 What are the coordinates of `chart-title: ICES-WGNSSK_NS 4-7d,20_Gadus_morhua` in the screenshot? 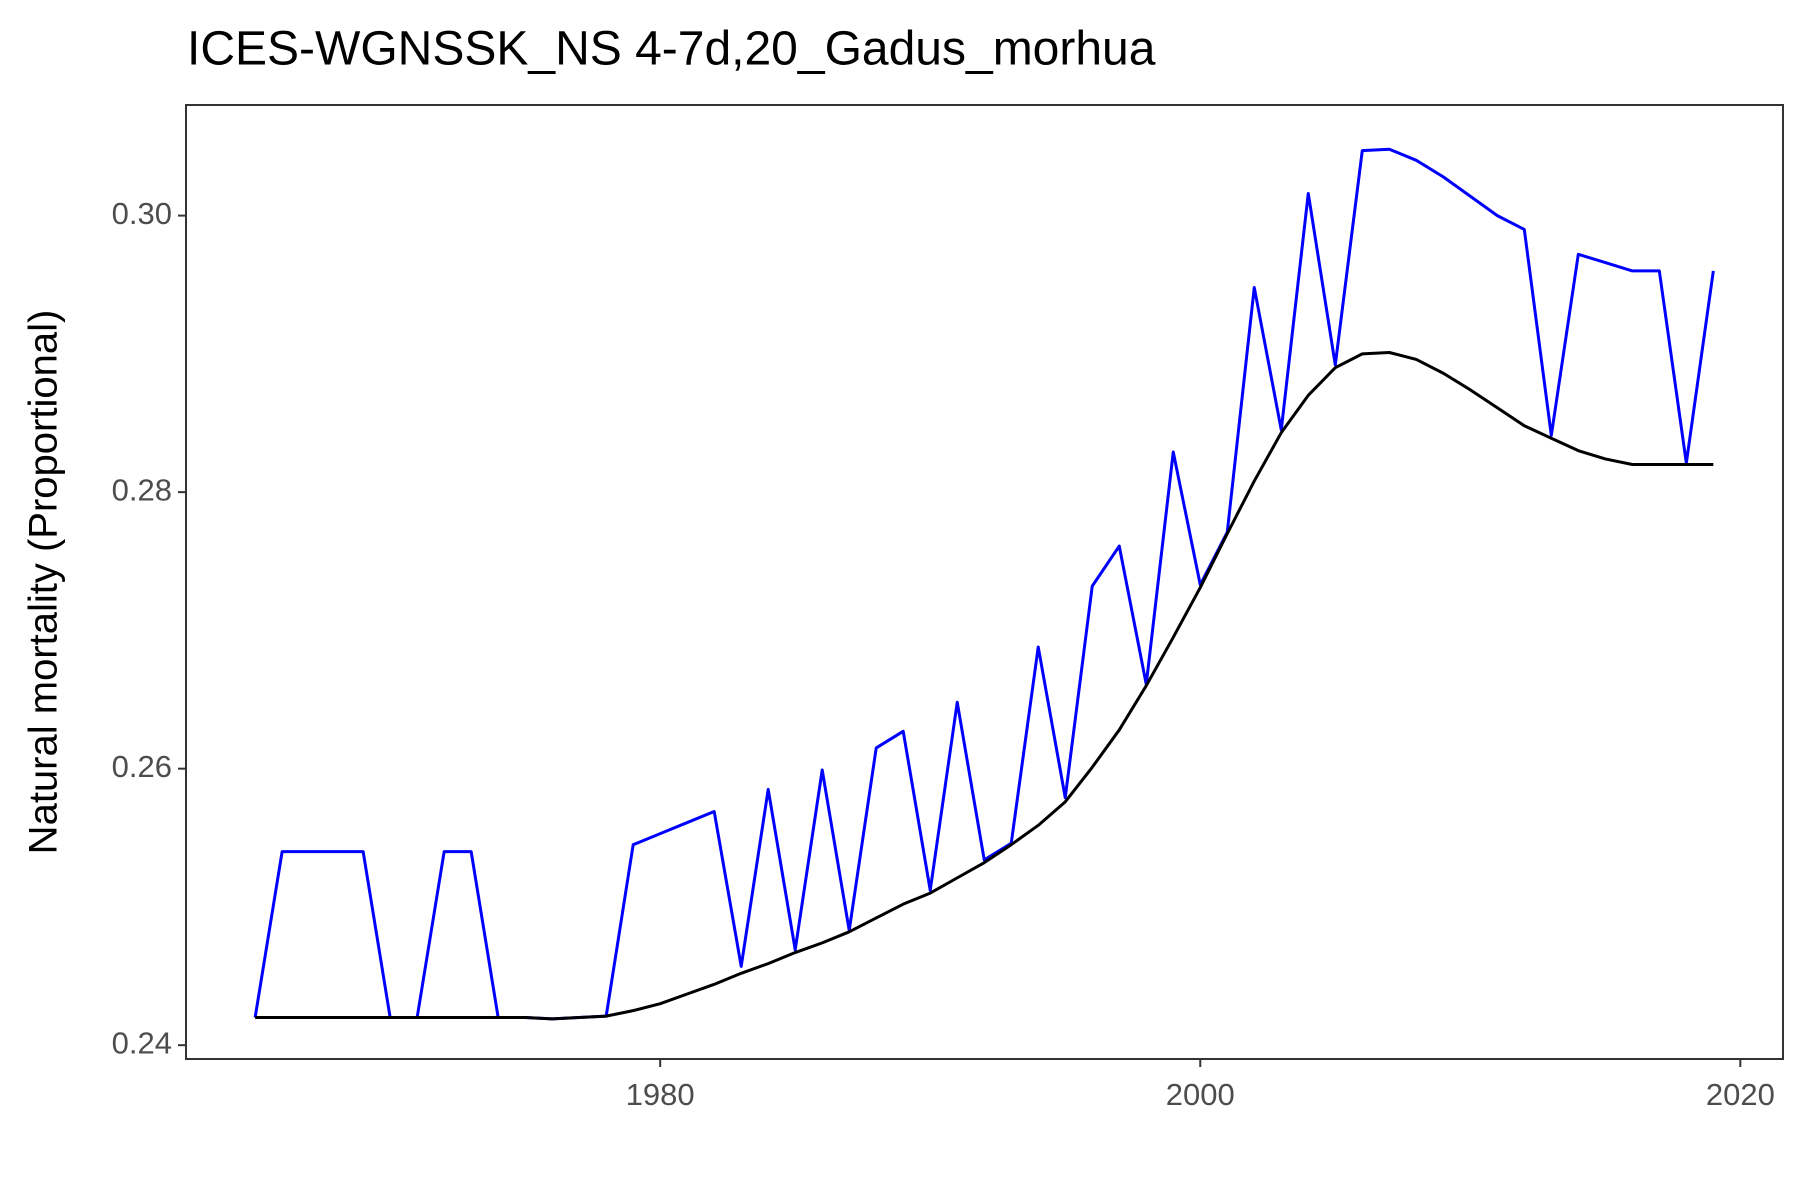 It's located at (671, 49).